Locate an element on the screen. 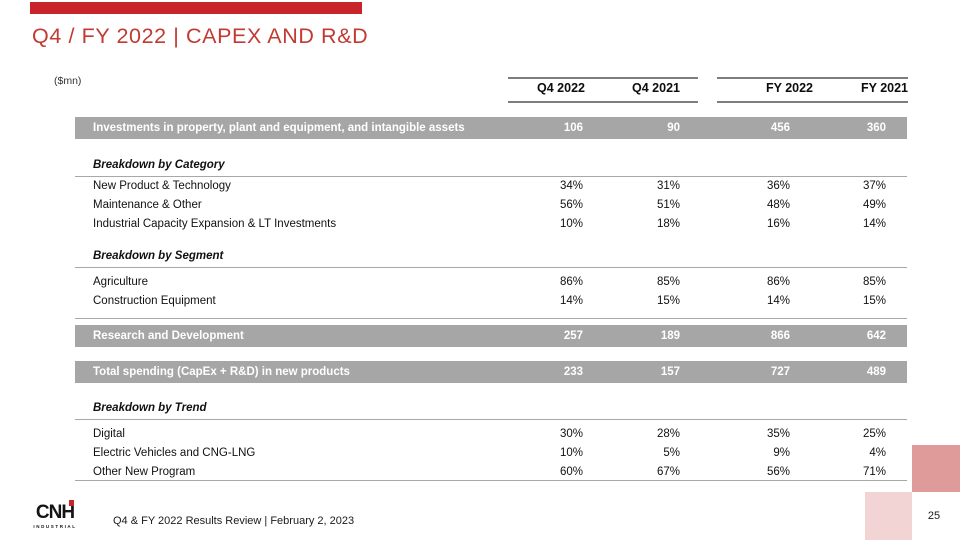 The image size is (960, 540). section-header-segment: Breakdown by Segment is located at coordinates (491, 256).